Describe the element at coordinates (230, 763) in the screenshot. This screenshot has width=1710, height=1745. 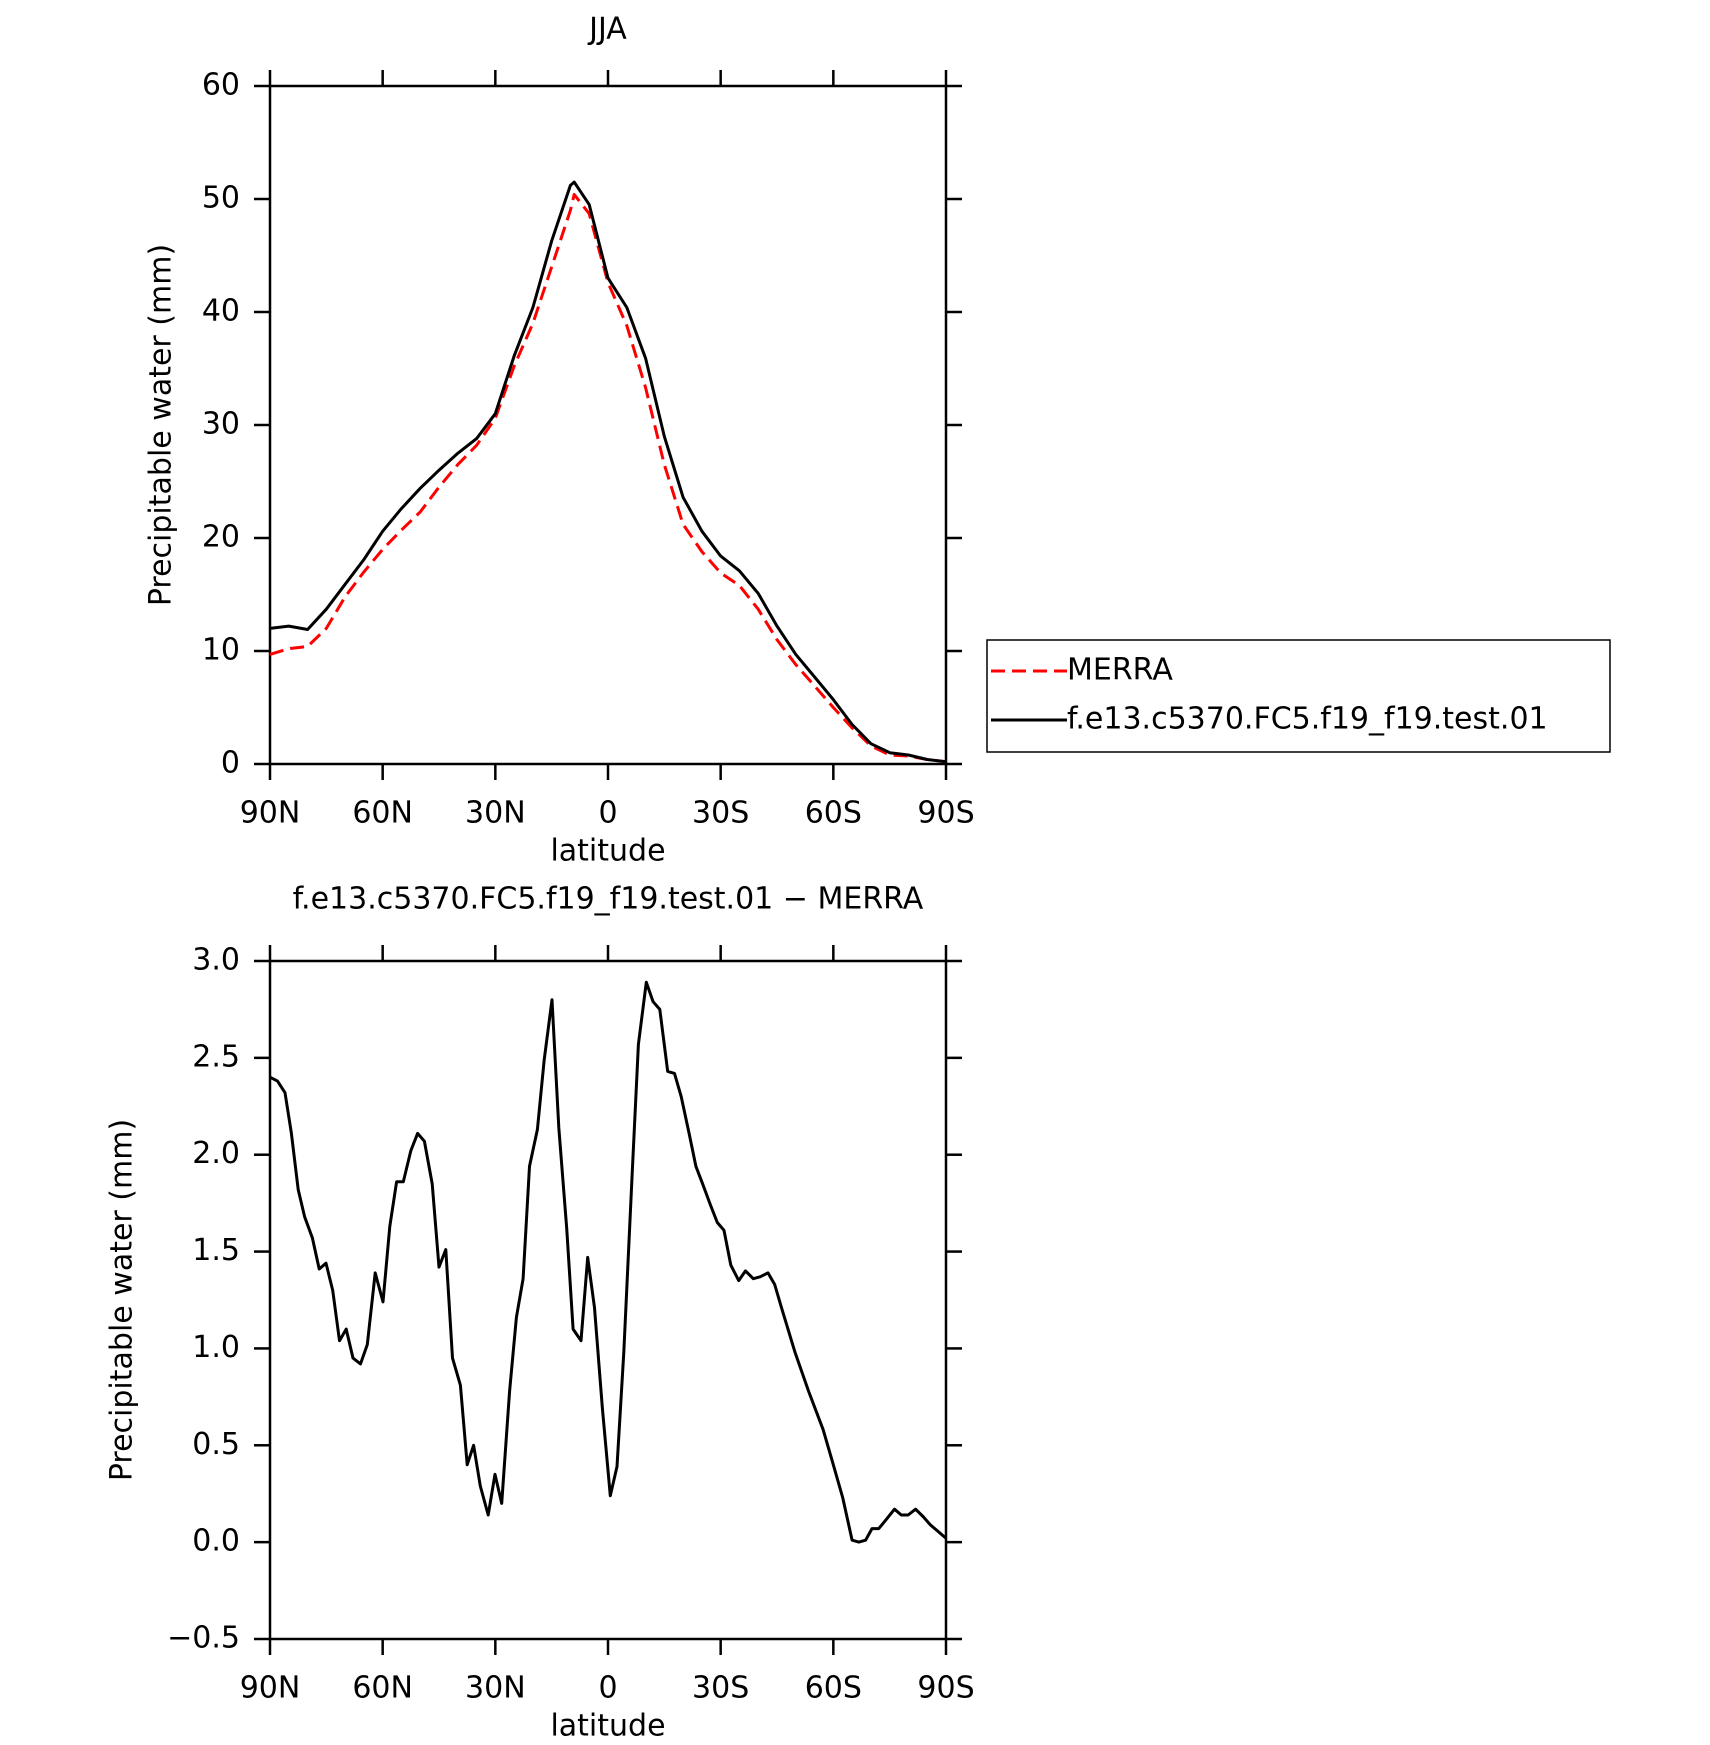
I see `y-tick-label: 0` at that location.